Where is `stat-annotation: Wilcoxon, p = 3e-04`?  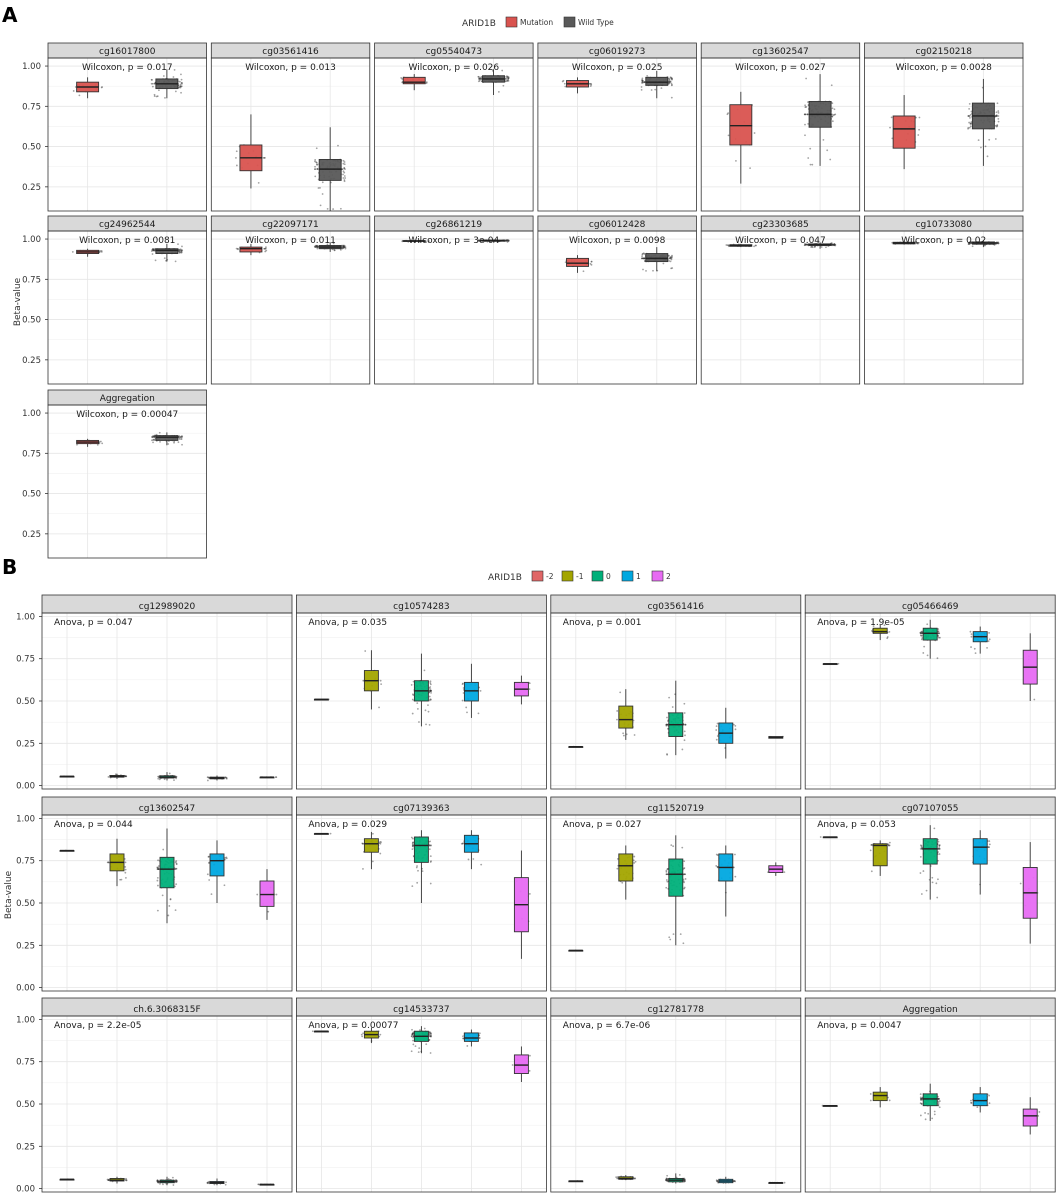
stat-annotation: Wilcoxon, p = 3e-04 is located at coordinates (453, 241).